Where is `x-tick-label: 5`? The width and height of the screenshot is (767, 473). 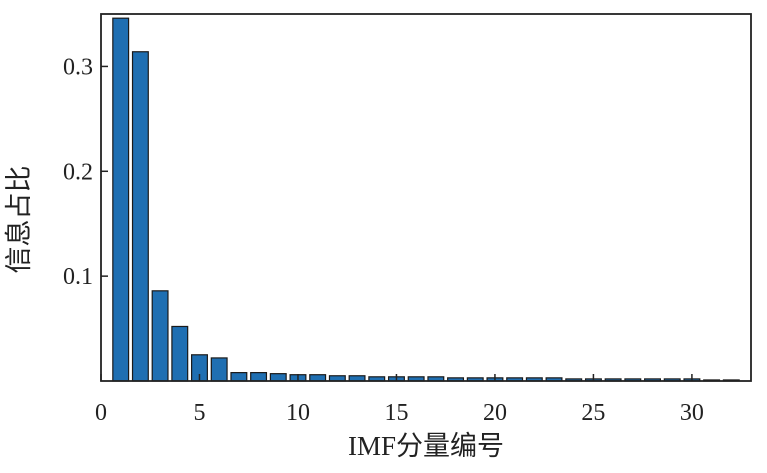 x-tick-label: 5 is located at coordinates (199, 413).